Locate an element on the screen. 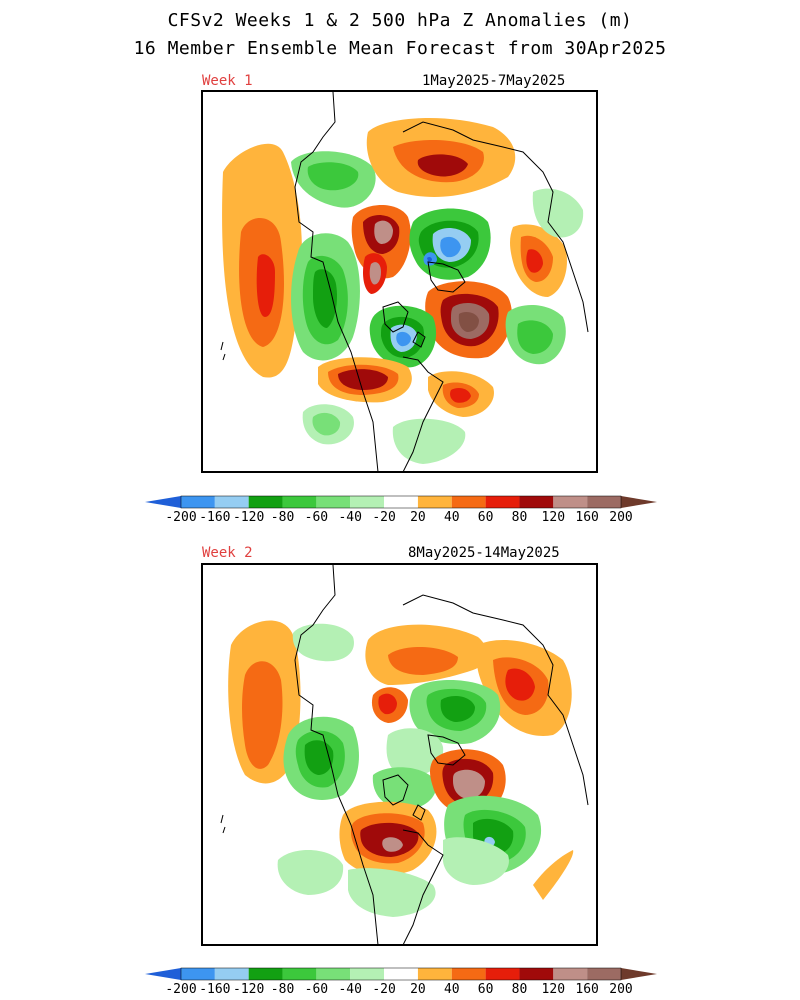 Image resolution: width=800 pixels, height=1000 pixels. colorbar-week2-swatches is located at coordinates (401, 974).